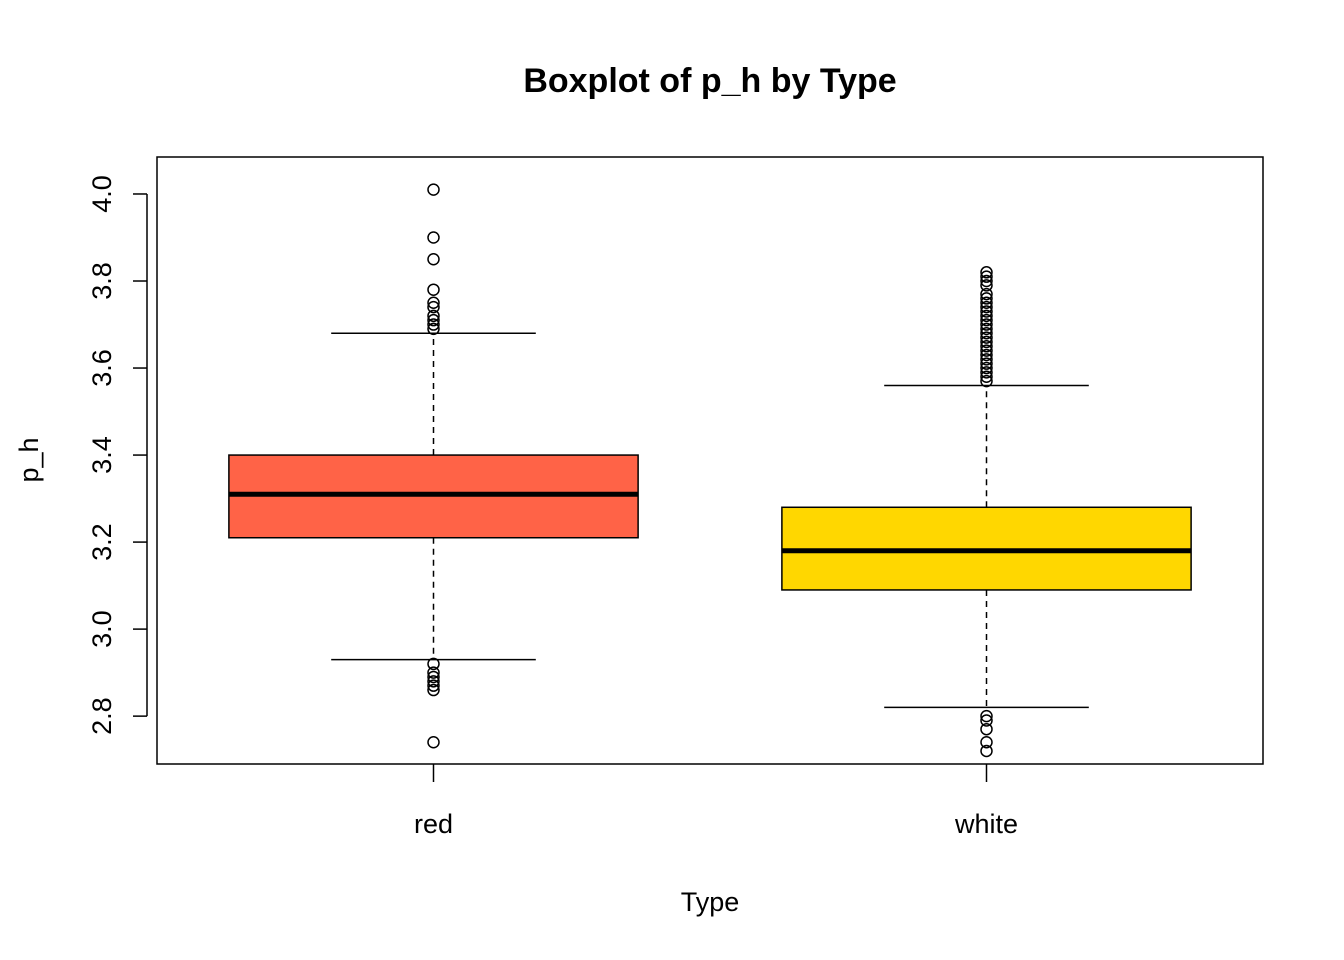 The width and height of the screenshot is (1344, 960). I want to click on chart-title: Boxplot of p_h by Type, so click(709, 81).